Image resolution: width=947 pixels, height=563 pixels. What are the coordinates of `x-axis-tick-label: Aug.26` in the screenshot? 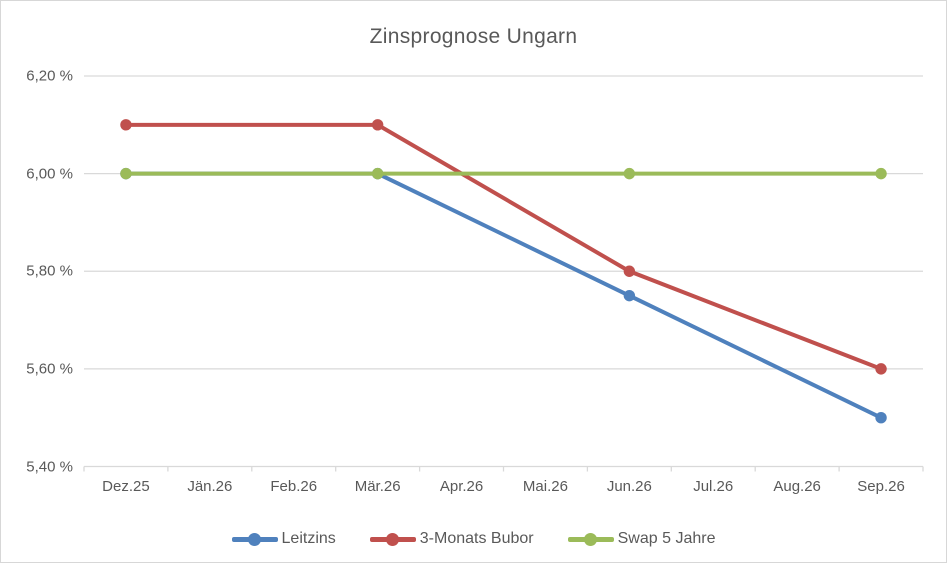 It's located at (797, 486).